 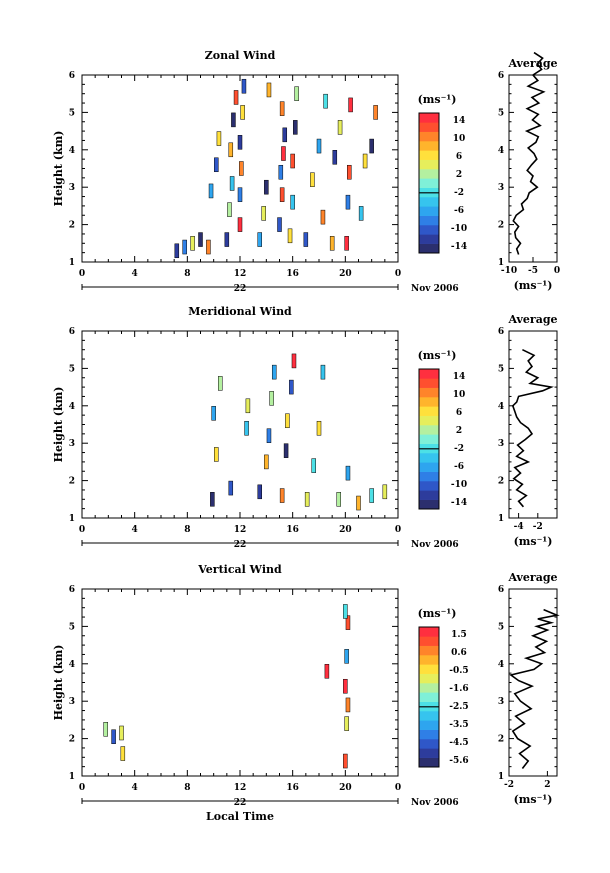 I want to click on colorbar-unit: (ms⁻¹), so click(x=437, y=99).